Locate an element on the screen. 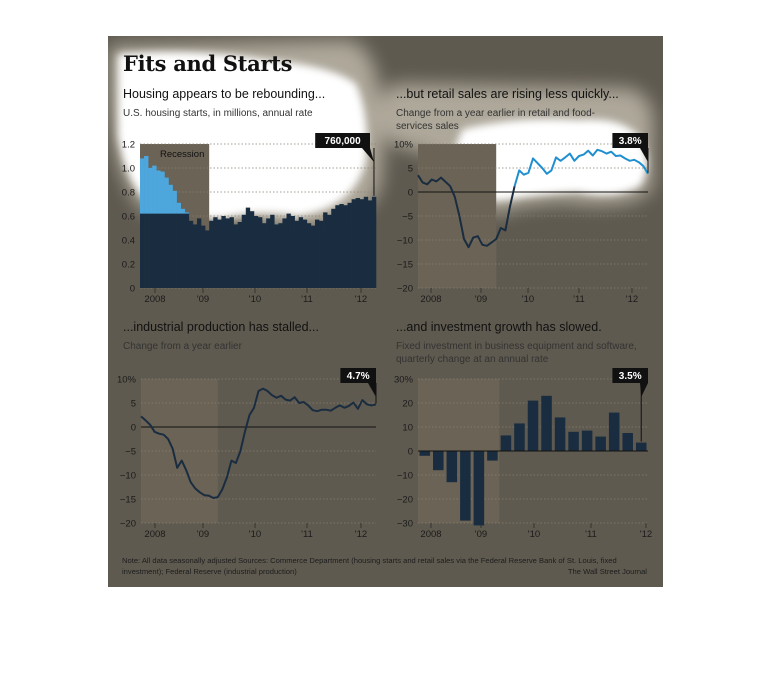 The height and width of the screenshot is (682, 770). chart3-y-tick-label: −10 is located at coordinates (405, 476).